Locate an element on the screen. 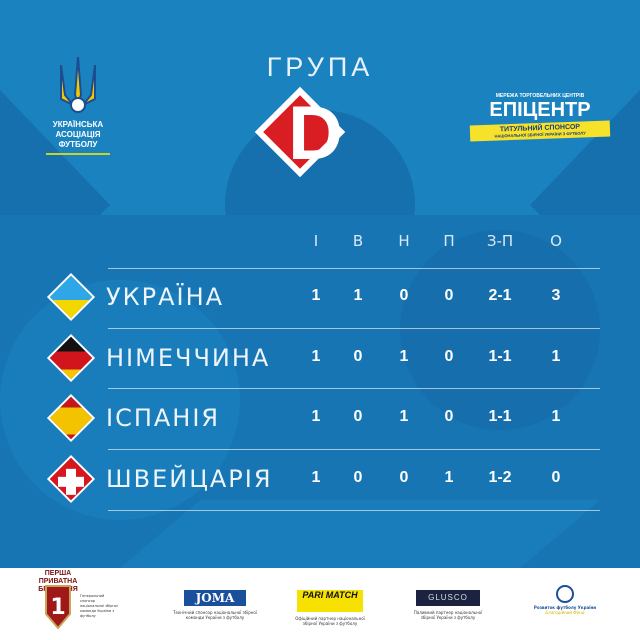 Image resolution: width=640 pixels, height=640 pixels. team-name: ШВЕЙЦАРІЯ is located at coordinates (189, 478).